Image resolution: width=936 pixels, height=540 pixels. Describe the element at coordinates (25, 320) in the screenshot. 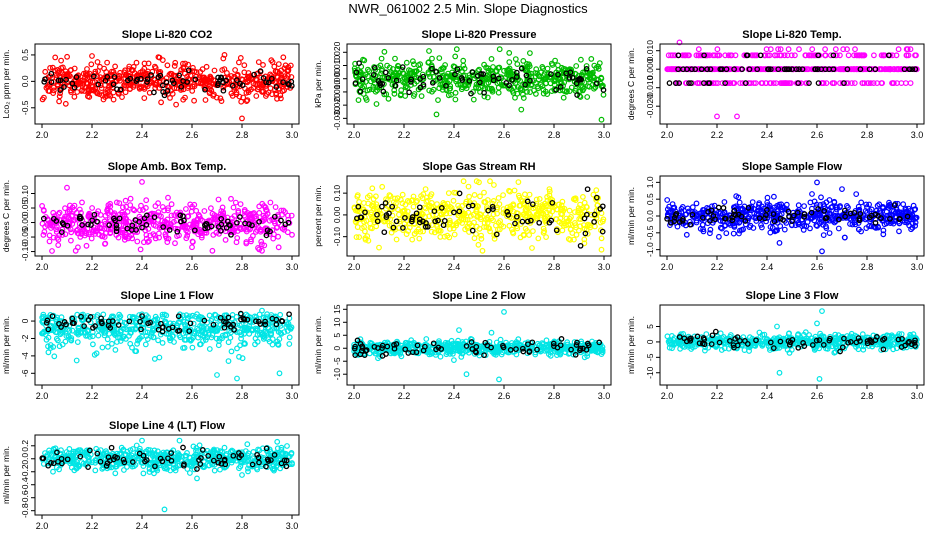

I see `y-tick-label: 0` at that location.